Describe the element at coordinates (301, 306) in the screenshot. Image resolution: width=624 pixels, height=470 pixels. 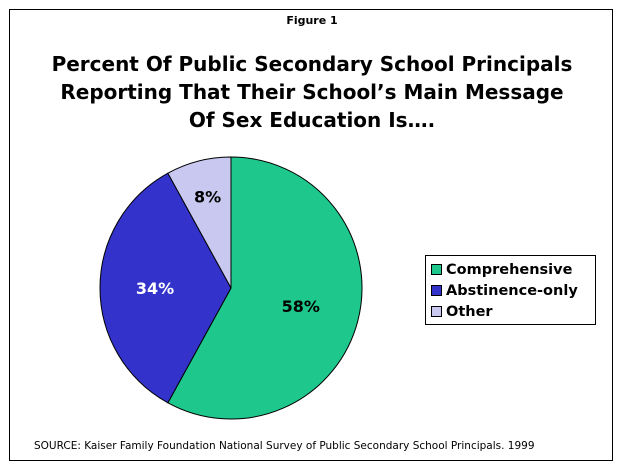
I see `pie-label-comprehensive: 58%` at that location.